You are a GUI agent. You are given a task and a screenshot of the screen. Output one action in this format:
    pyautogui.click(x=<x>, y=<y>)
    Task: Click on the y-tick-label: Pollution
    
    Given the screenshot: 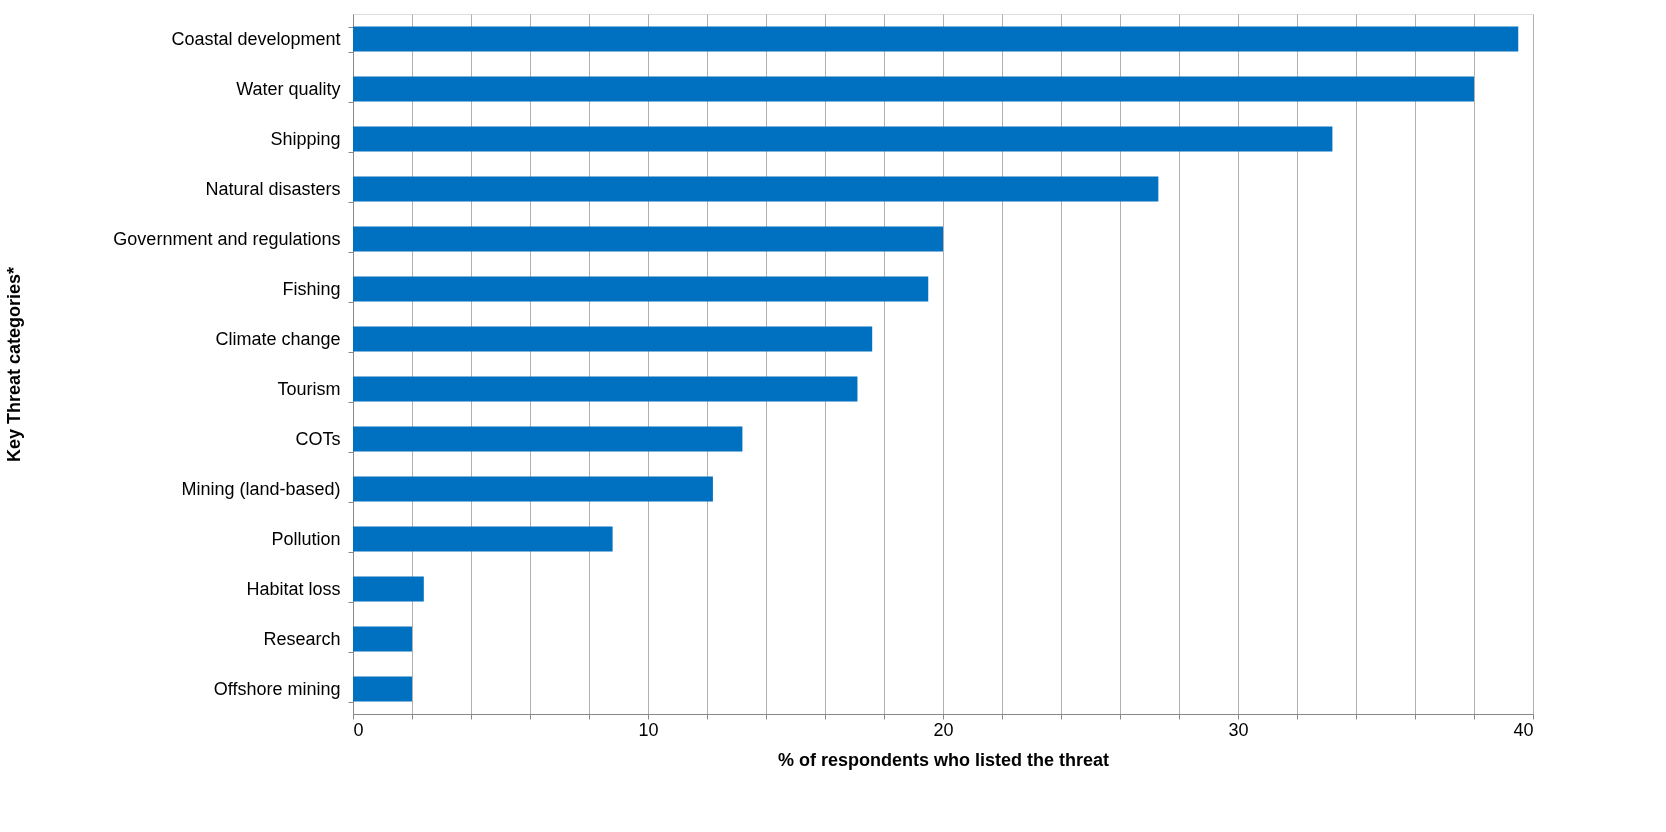 What is the action you would take?
    pyautogui.click(x=306, y=538)
    